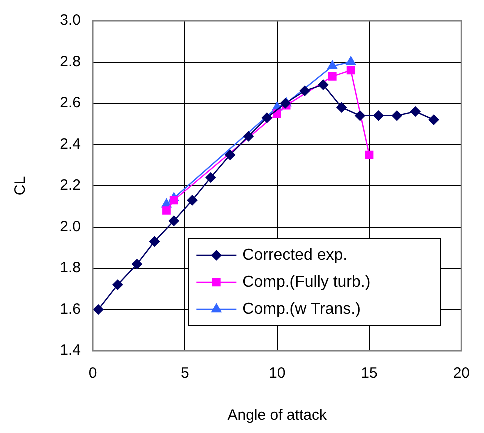 Image resolution: width=484 pixels, height=433 pixels. Describe the element at coordinates (21, 186) in the screenshot. I see `y-axis-title: CL` at that location.